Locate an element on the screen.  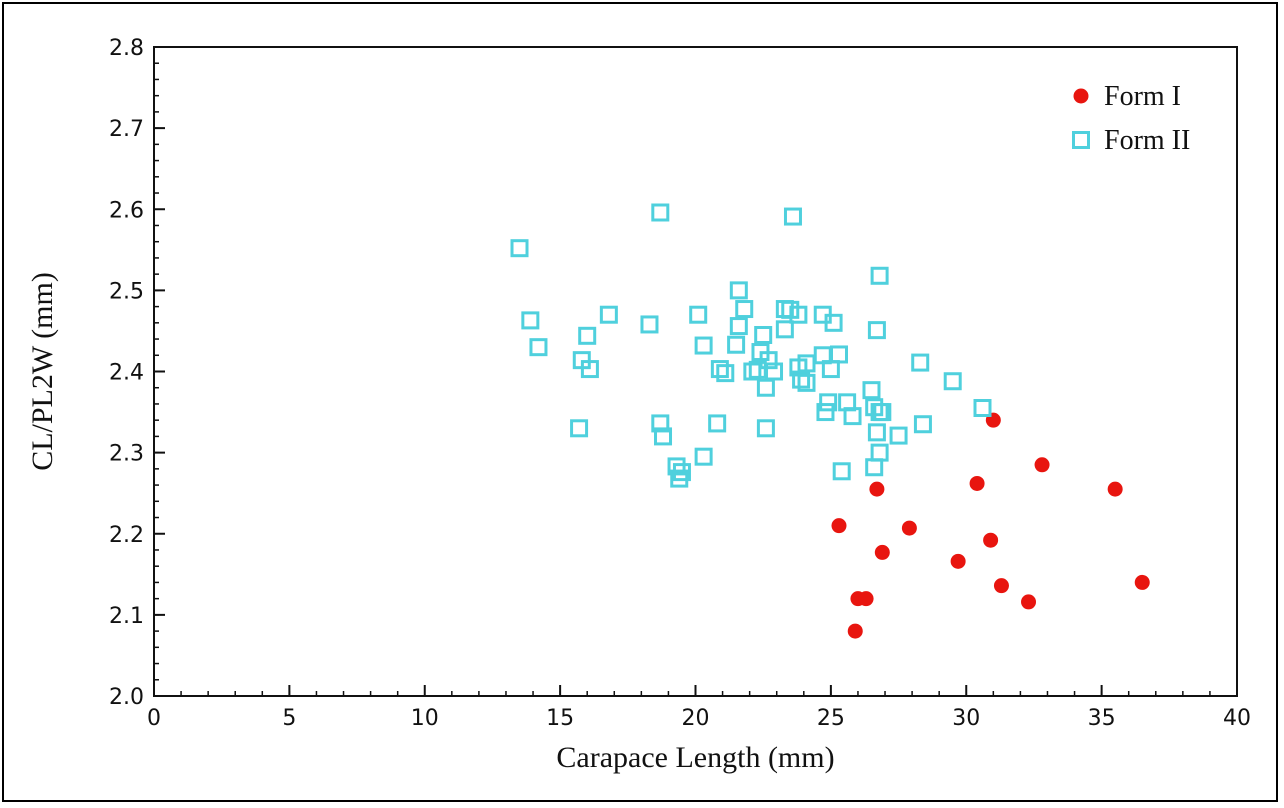
legend-marker-form-ii is located at coordinates (1081, 140).